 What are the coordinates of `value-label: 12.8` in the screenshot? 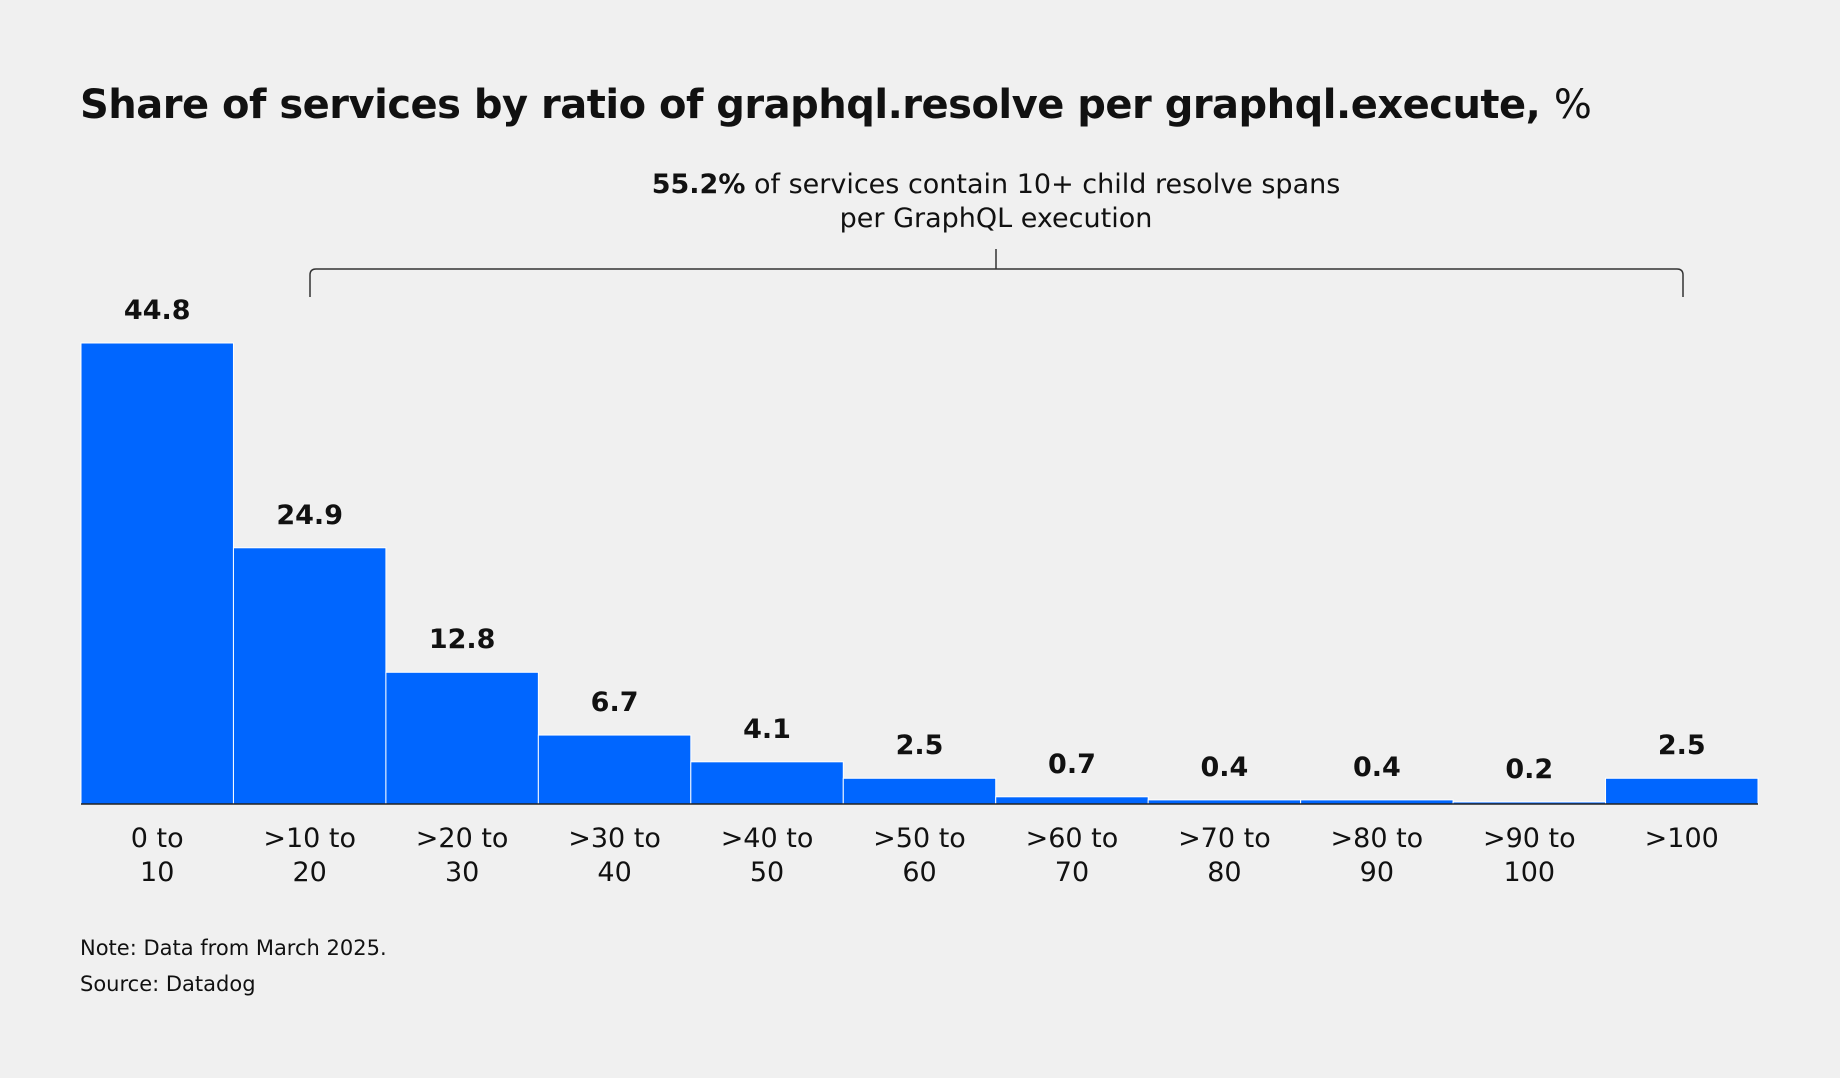 It's located at (462, 640).